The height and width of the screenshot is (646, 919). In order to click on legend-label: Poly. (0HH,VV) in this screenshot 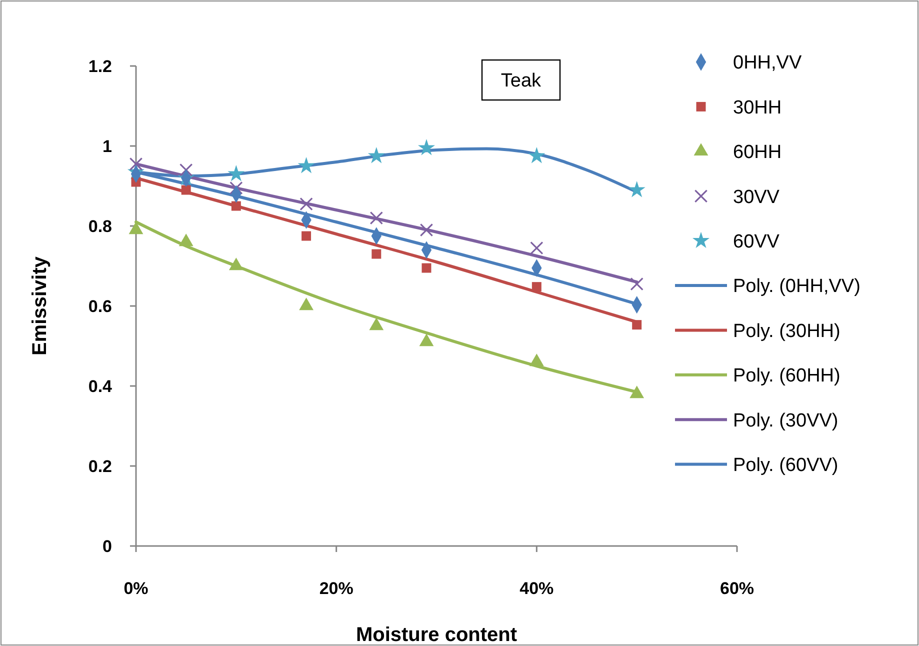, I will do `click(796, 287)`.